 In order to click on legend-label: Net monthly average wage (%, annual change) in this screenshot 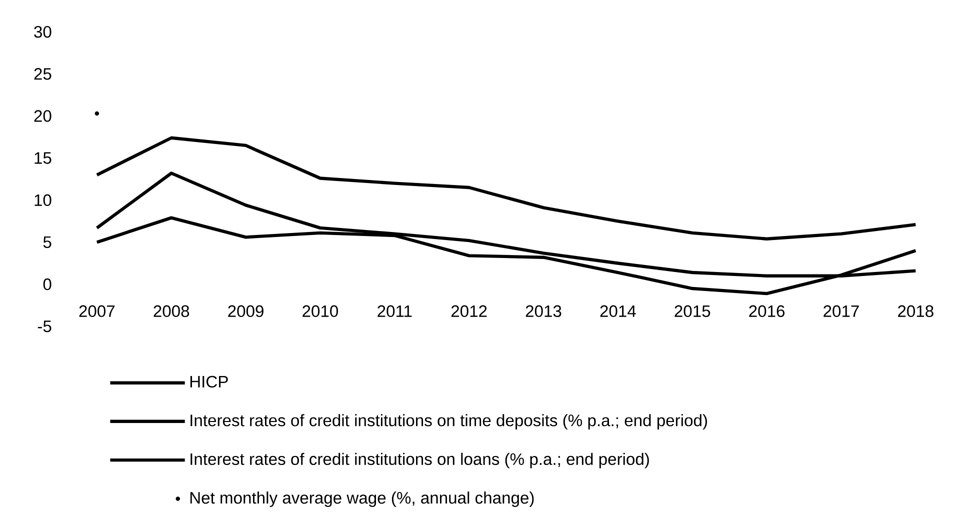, I will do `click(362, 499)`.